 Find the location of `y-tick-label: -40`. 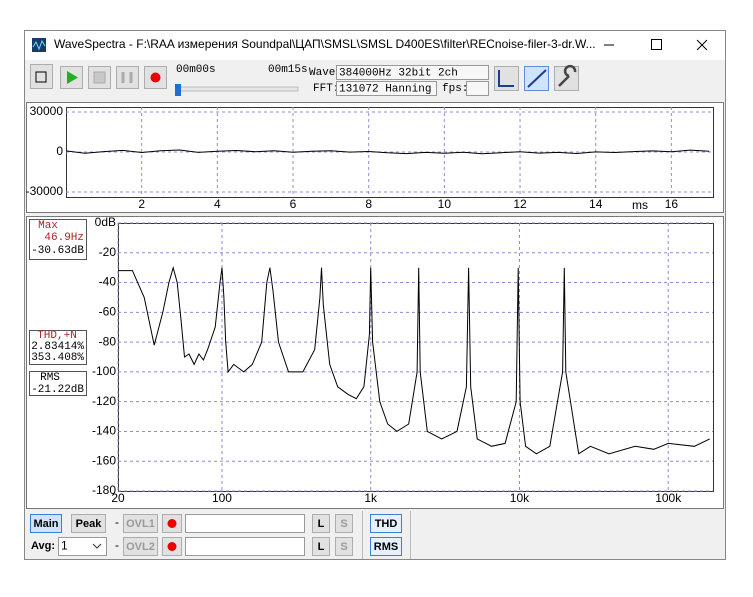

y-tick-label: -40 is located at coordinates (108, 282).